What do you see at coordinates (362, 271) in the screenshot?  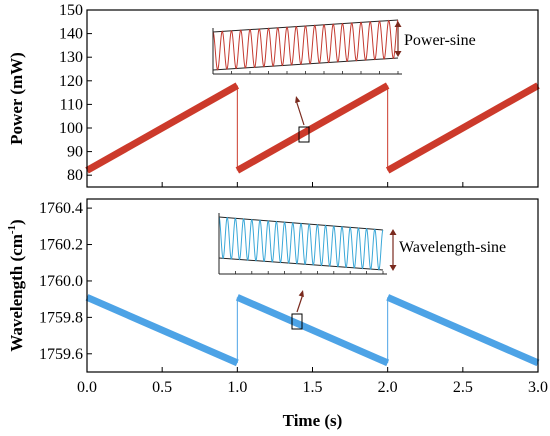 I see `inset-wavelength: Wavelength-sine` at bounding box center [362, 271].